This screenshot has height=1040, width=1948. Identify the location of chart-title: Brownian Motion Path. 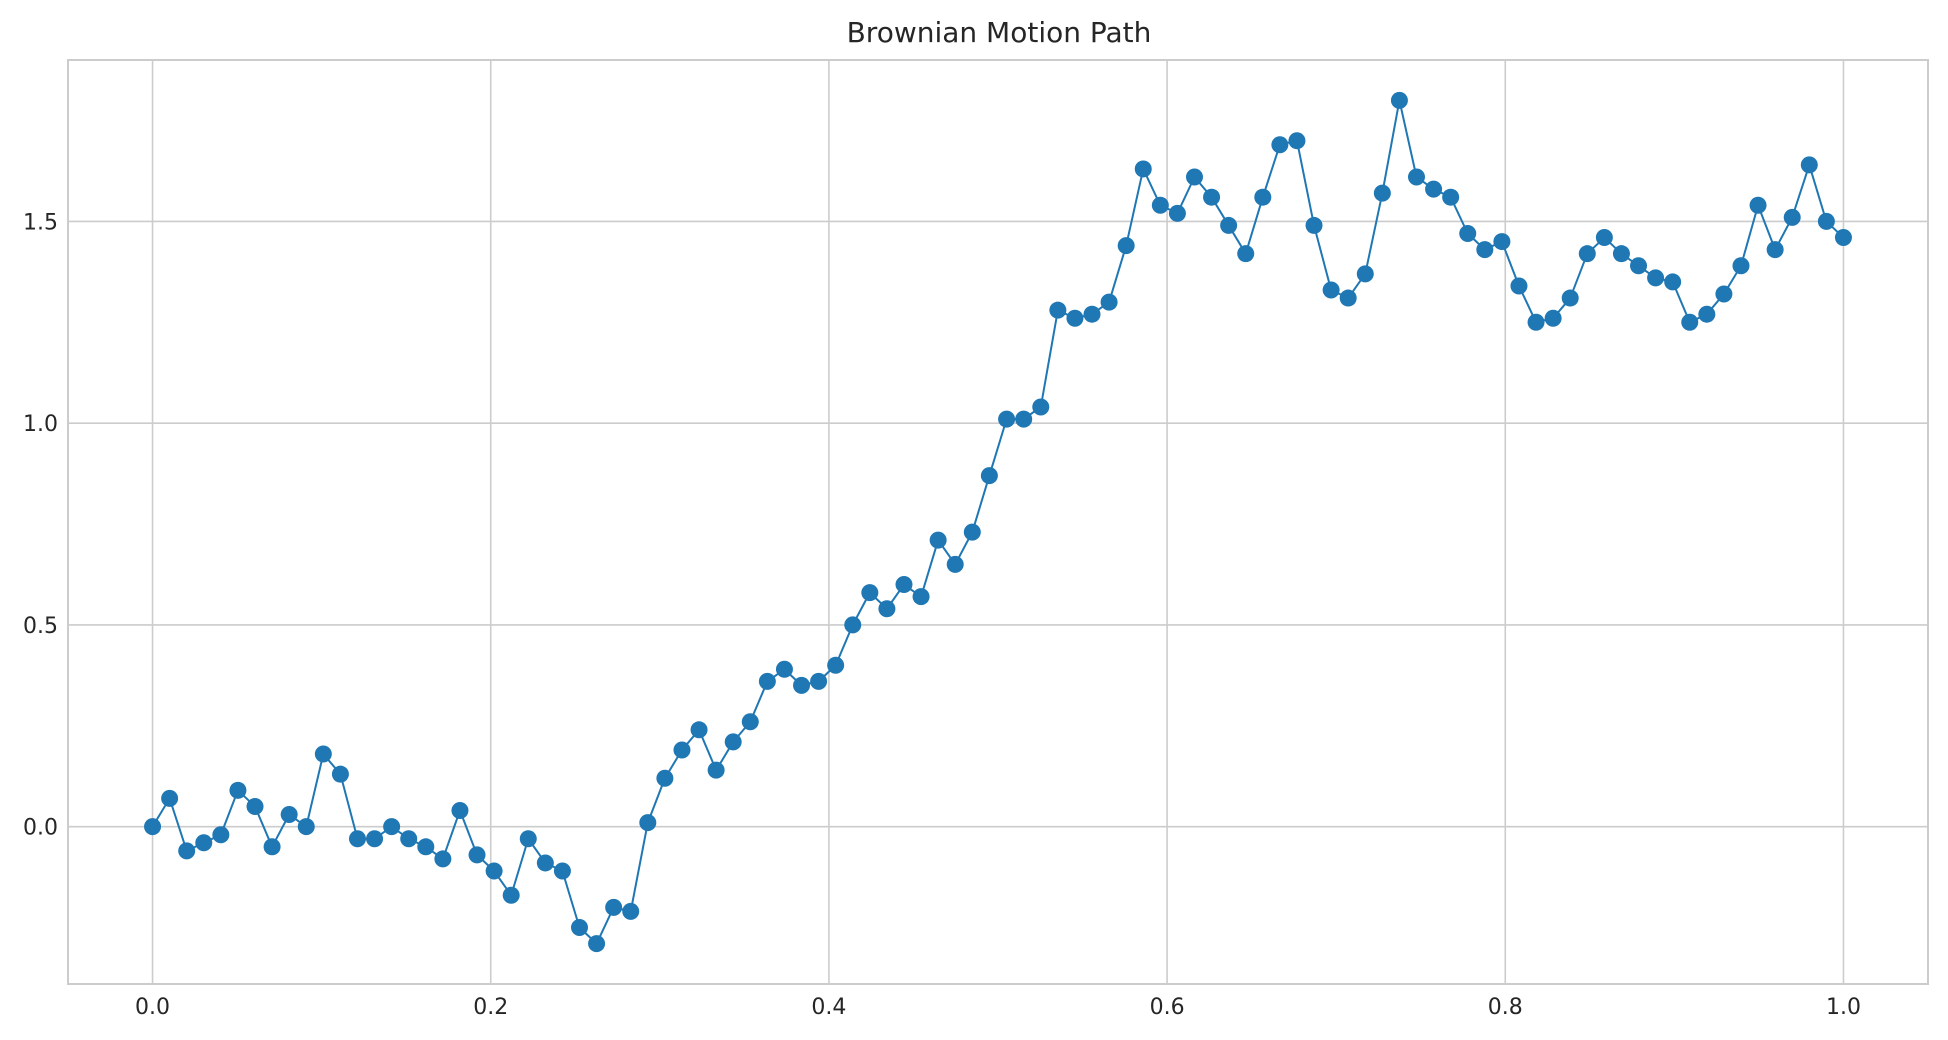
(999, 32).